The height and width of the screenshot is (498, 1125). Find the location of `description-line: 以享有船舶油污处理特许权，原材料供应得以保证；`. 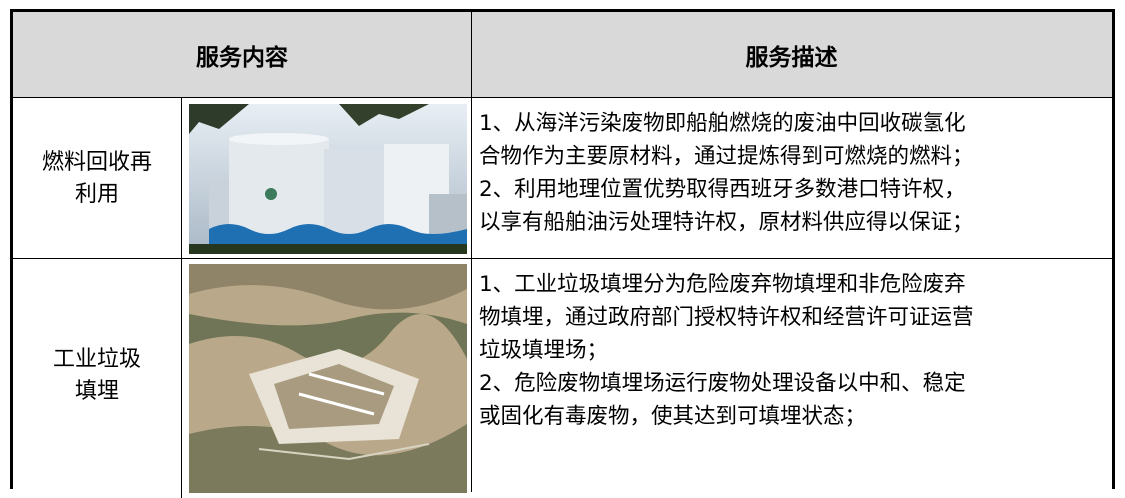

description-line: 以享有船舶油污处理特许权，原材料供应得以保证； is located at coordinates (726, 222).